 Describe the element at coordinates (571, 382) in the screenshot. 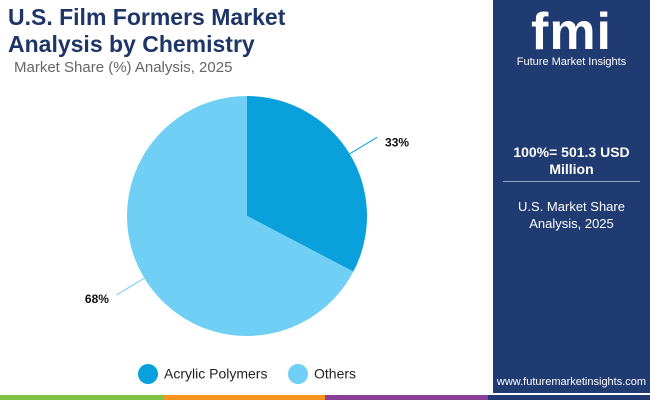

I see `website: www.futuremarketinsights.com` at that location.